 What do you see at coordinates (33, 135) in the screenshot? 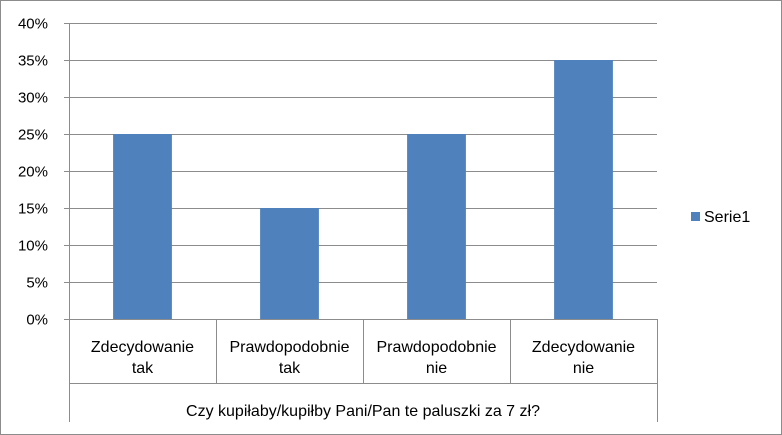
I see `y-tick-label: 25%` at bounding box center [33, 135].